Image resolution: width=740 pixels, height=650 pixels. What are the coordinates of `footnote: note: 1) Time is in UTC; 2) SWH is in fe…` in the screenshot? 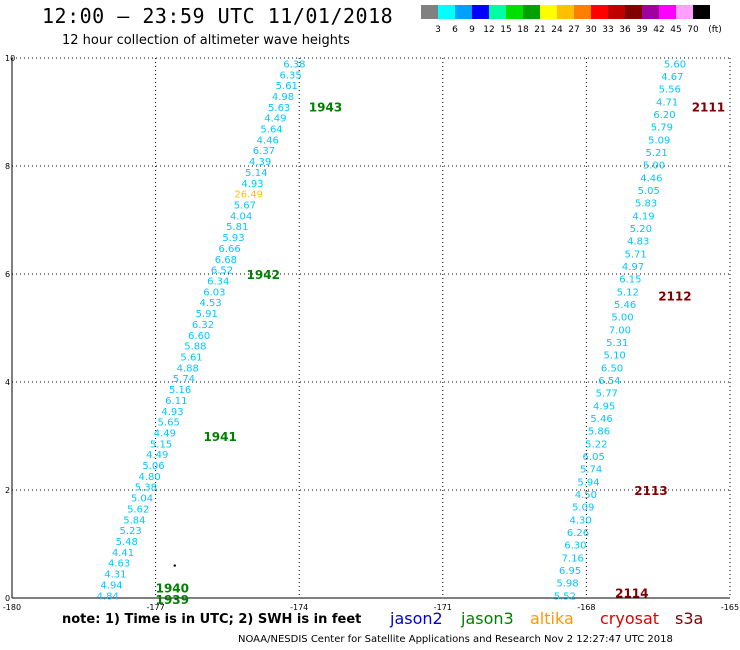 It's located at (212, 619).